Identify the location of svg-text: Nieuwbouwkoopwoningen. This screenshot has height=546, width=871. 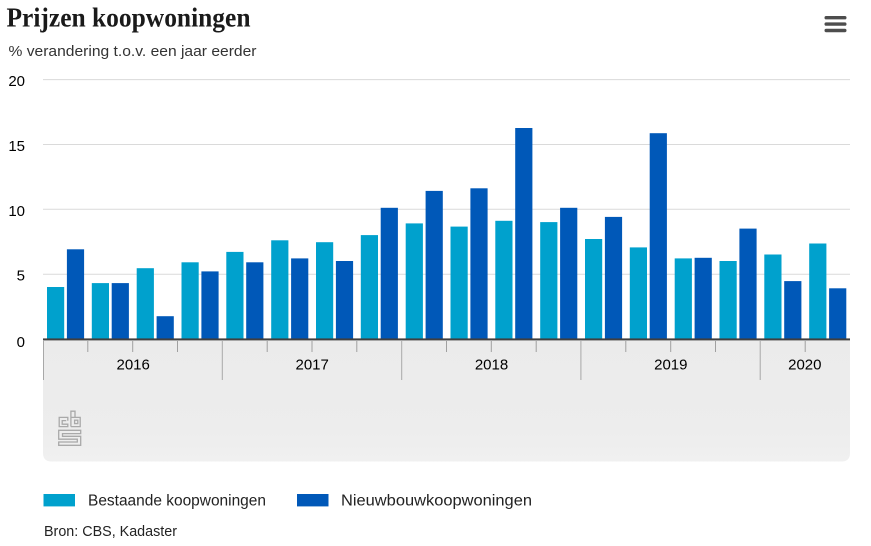
(436, 501).